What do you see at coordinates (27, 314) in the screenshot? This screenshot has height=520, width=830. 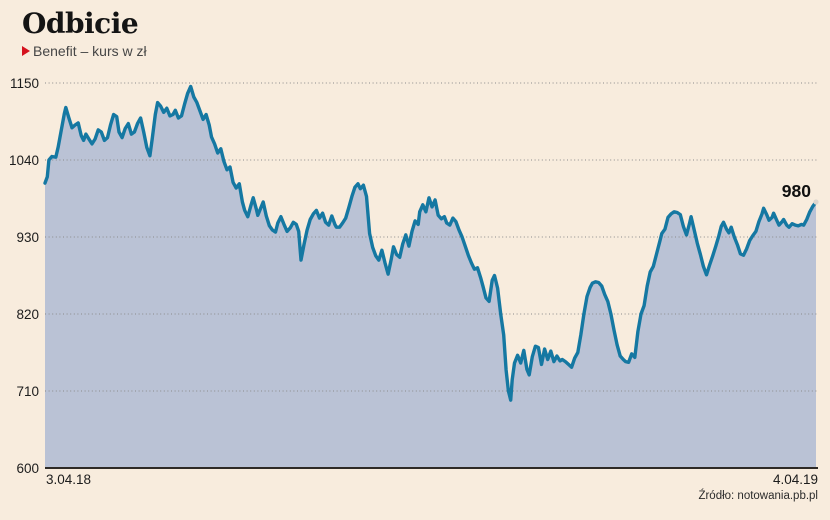 I see `y-tick-label: 820` at bounding box center [27, 314].